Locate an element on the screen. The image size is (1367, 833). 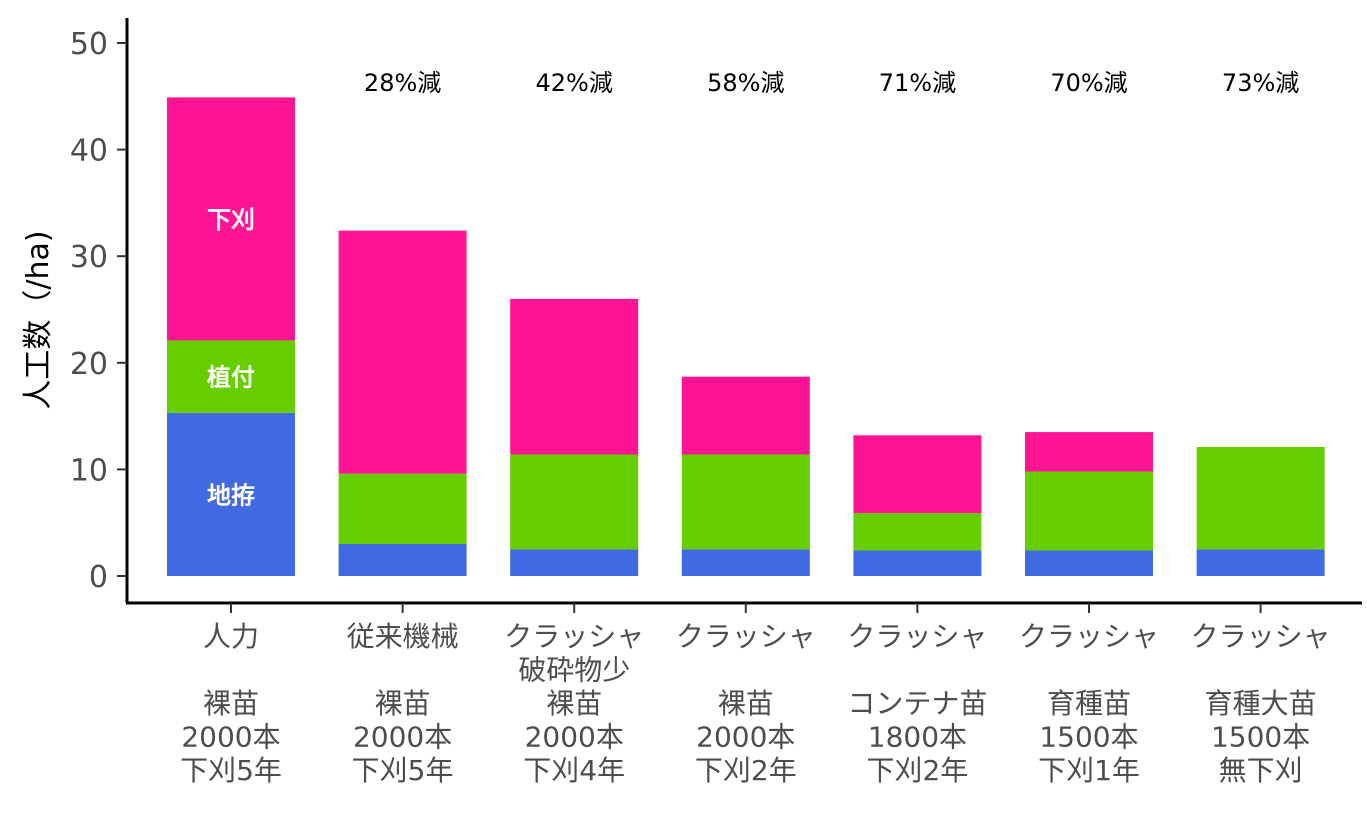
segment-label: 地拵 is located at coordinates (231, 495).